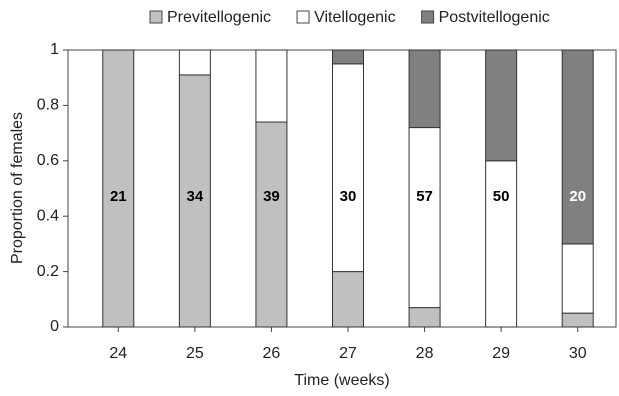  I want to click on sample-size: 34, so click(195, 196).